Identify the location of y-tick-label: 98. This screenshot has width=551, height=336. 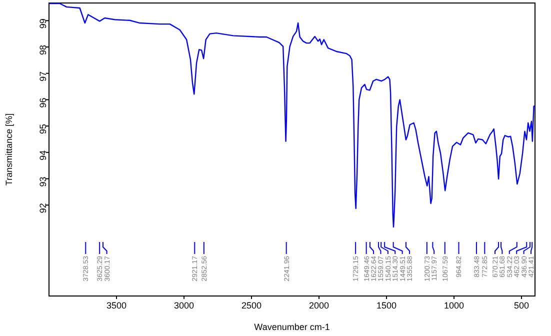
(43, 50).